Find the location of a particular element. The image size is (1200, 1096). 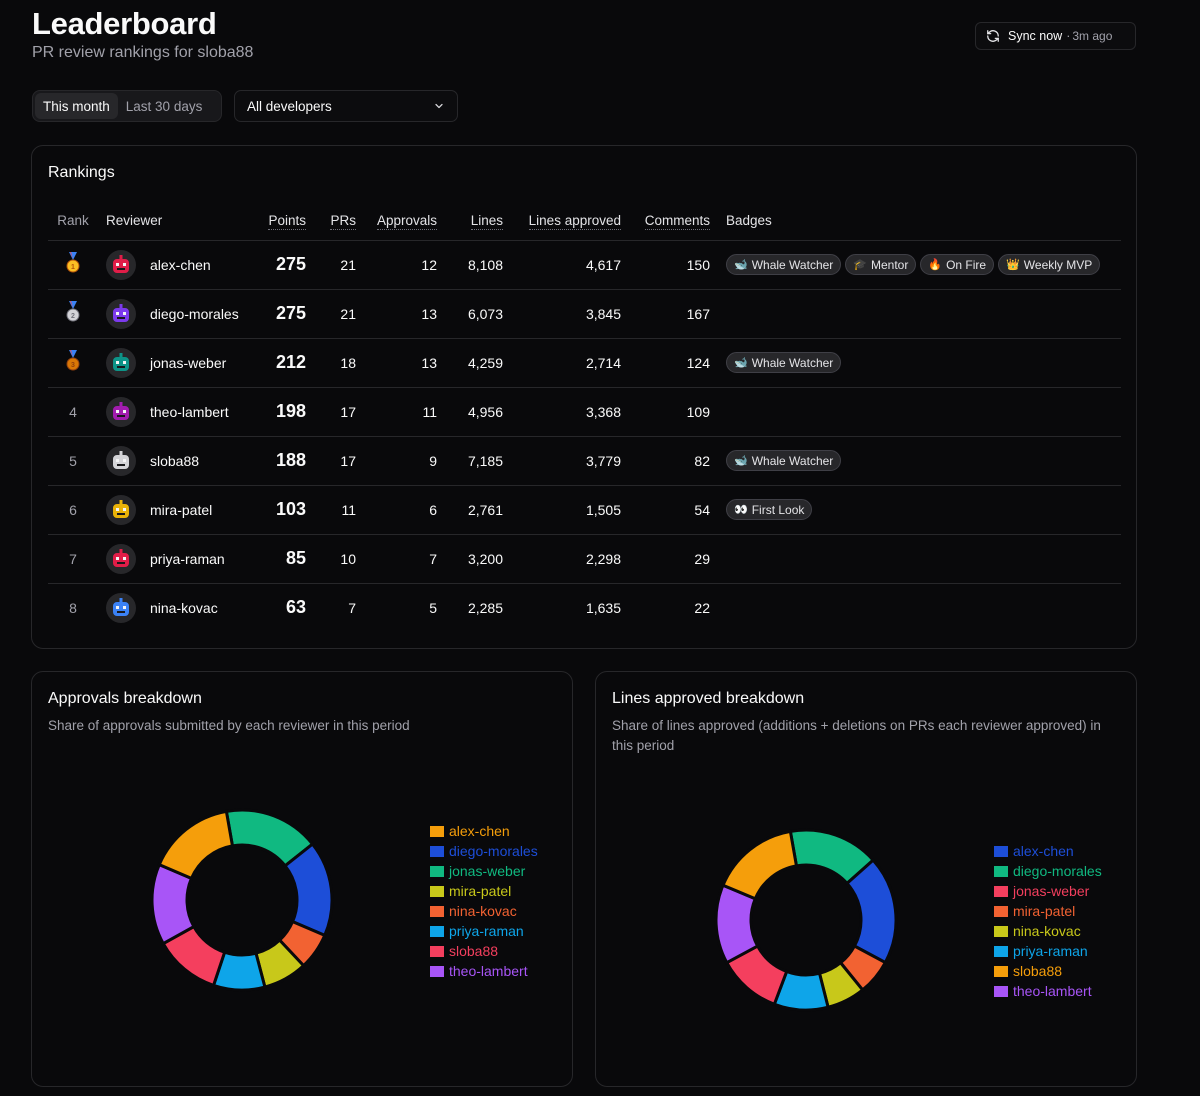

reviewer-cell: alex-chen is located at coordinates (173, 265).